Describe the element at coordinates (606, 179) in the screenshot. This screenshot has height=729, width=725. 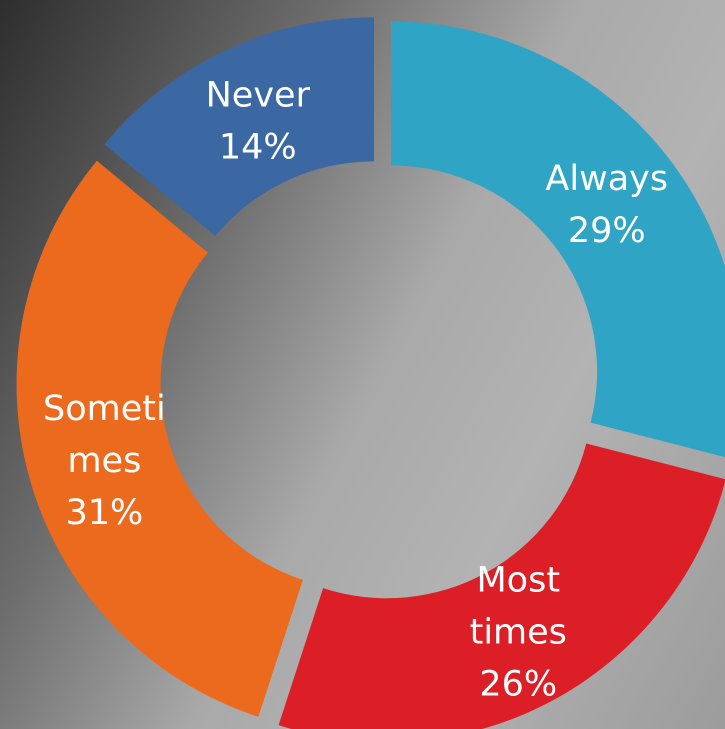
I see `label-line: Always` at that location.